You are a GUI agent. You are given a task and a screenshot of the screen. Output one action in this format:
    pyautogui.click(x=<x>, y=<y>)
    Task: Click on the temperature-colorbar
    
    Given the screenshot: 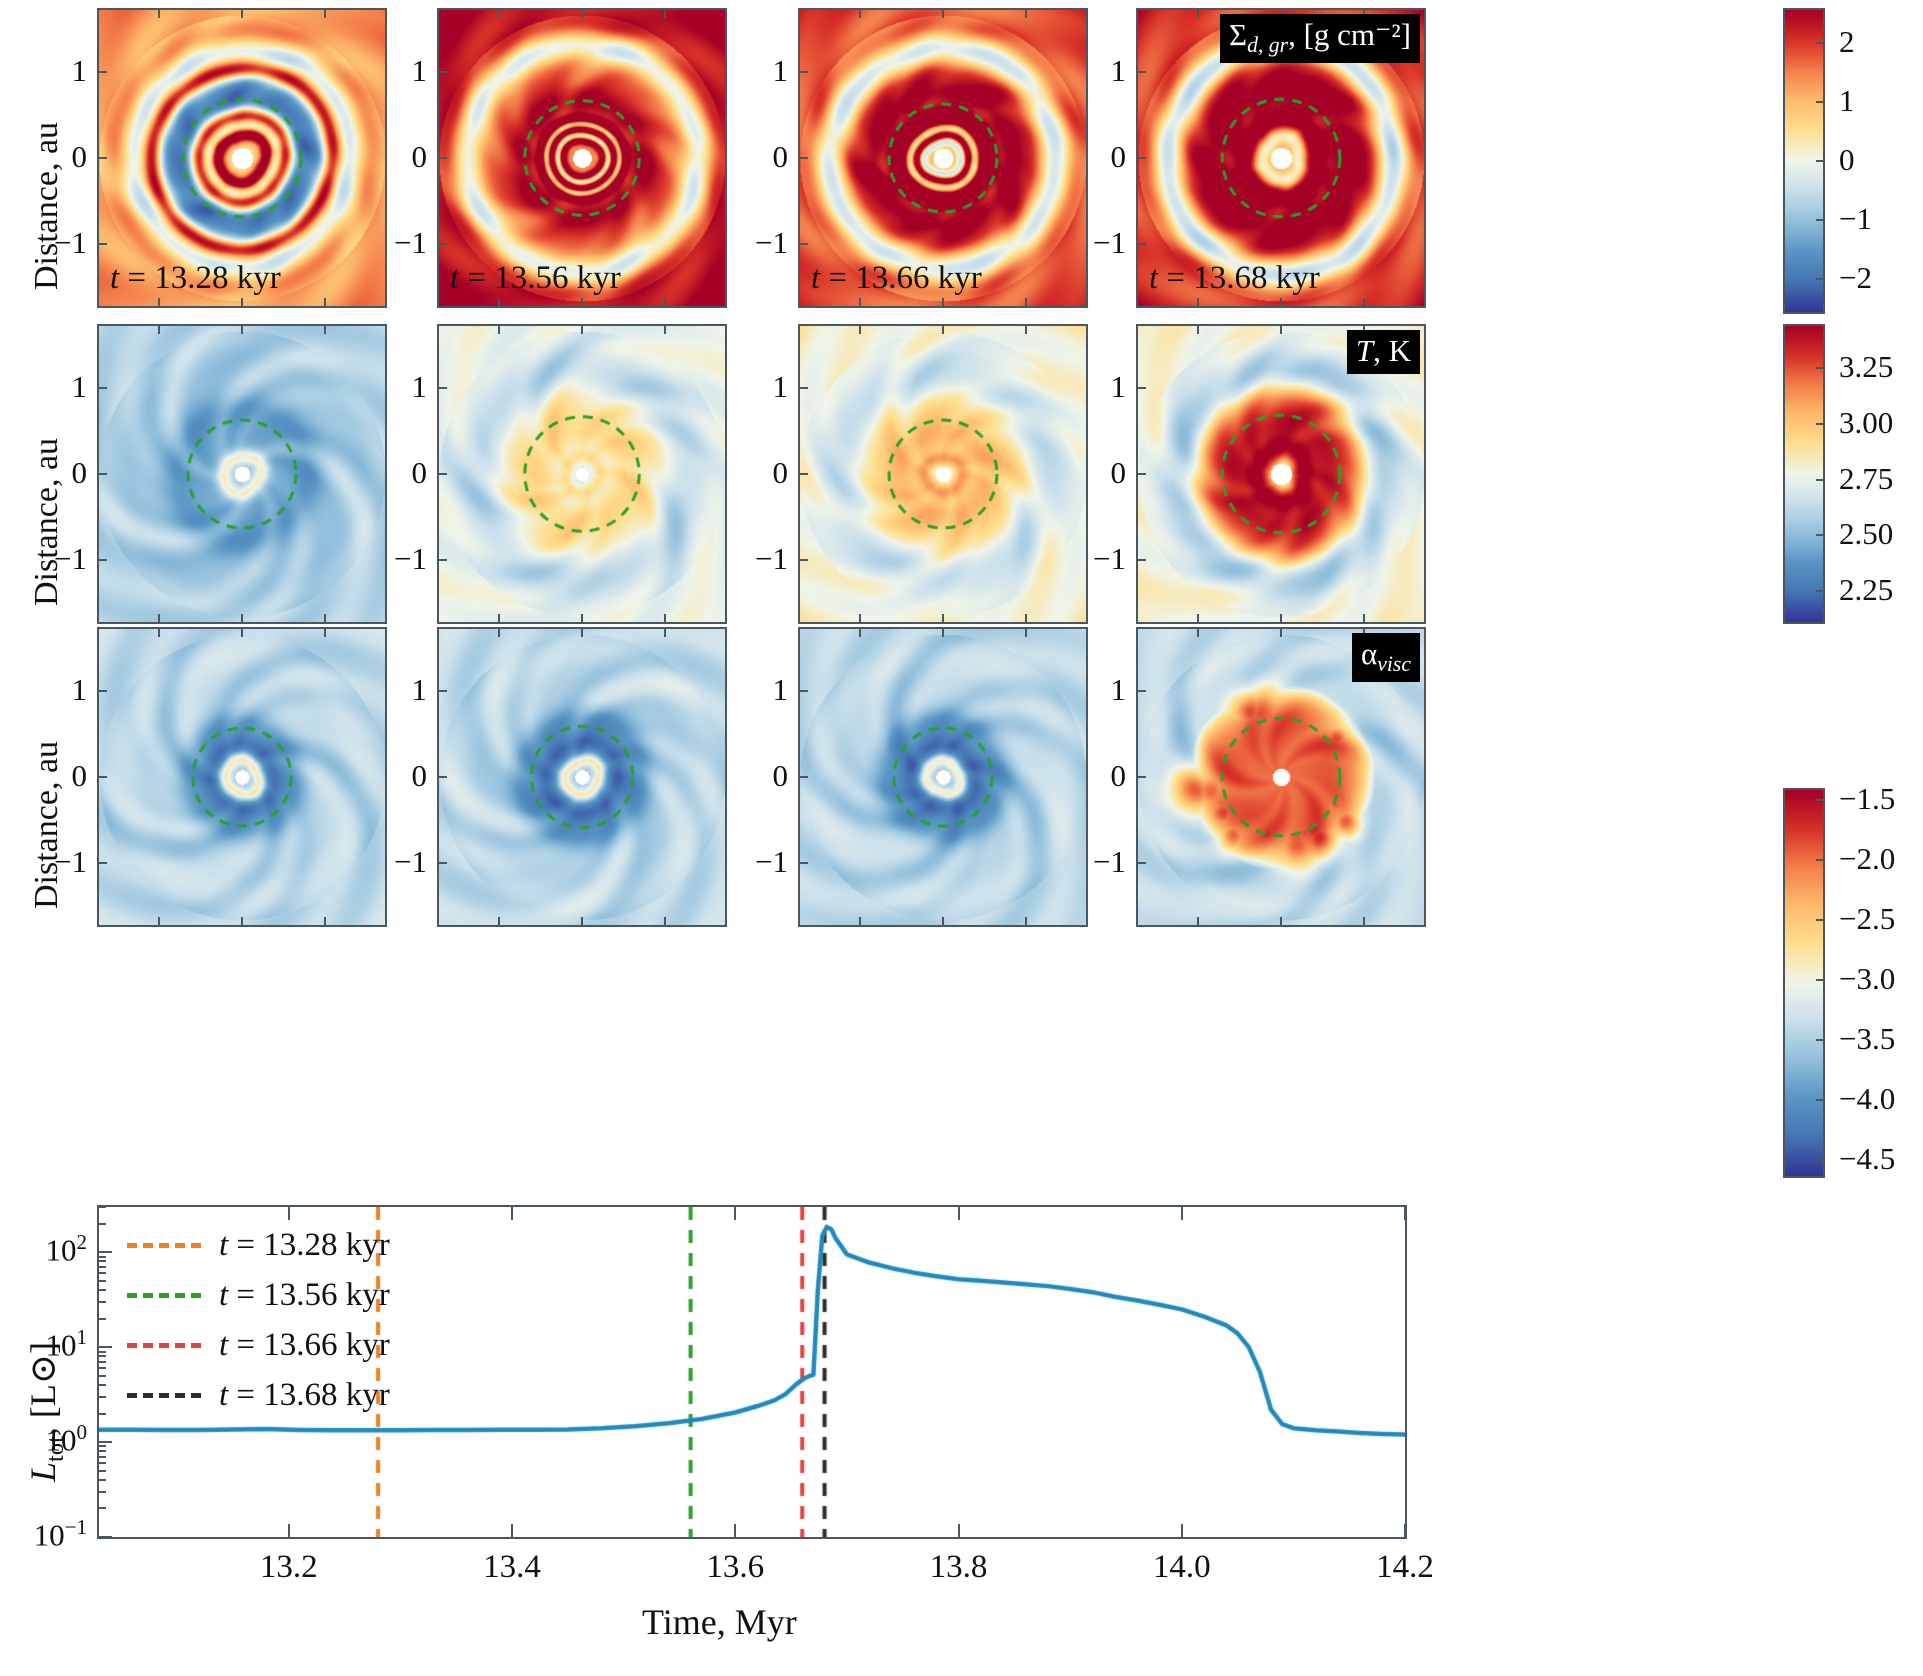 What is the action you would take?
    pyautogui.click(x=1804, y=474)
    